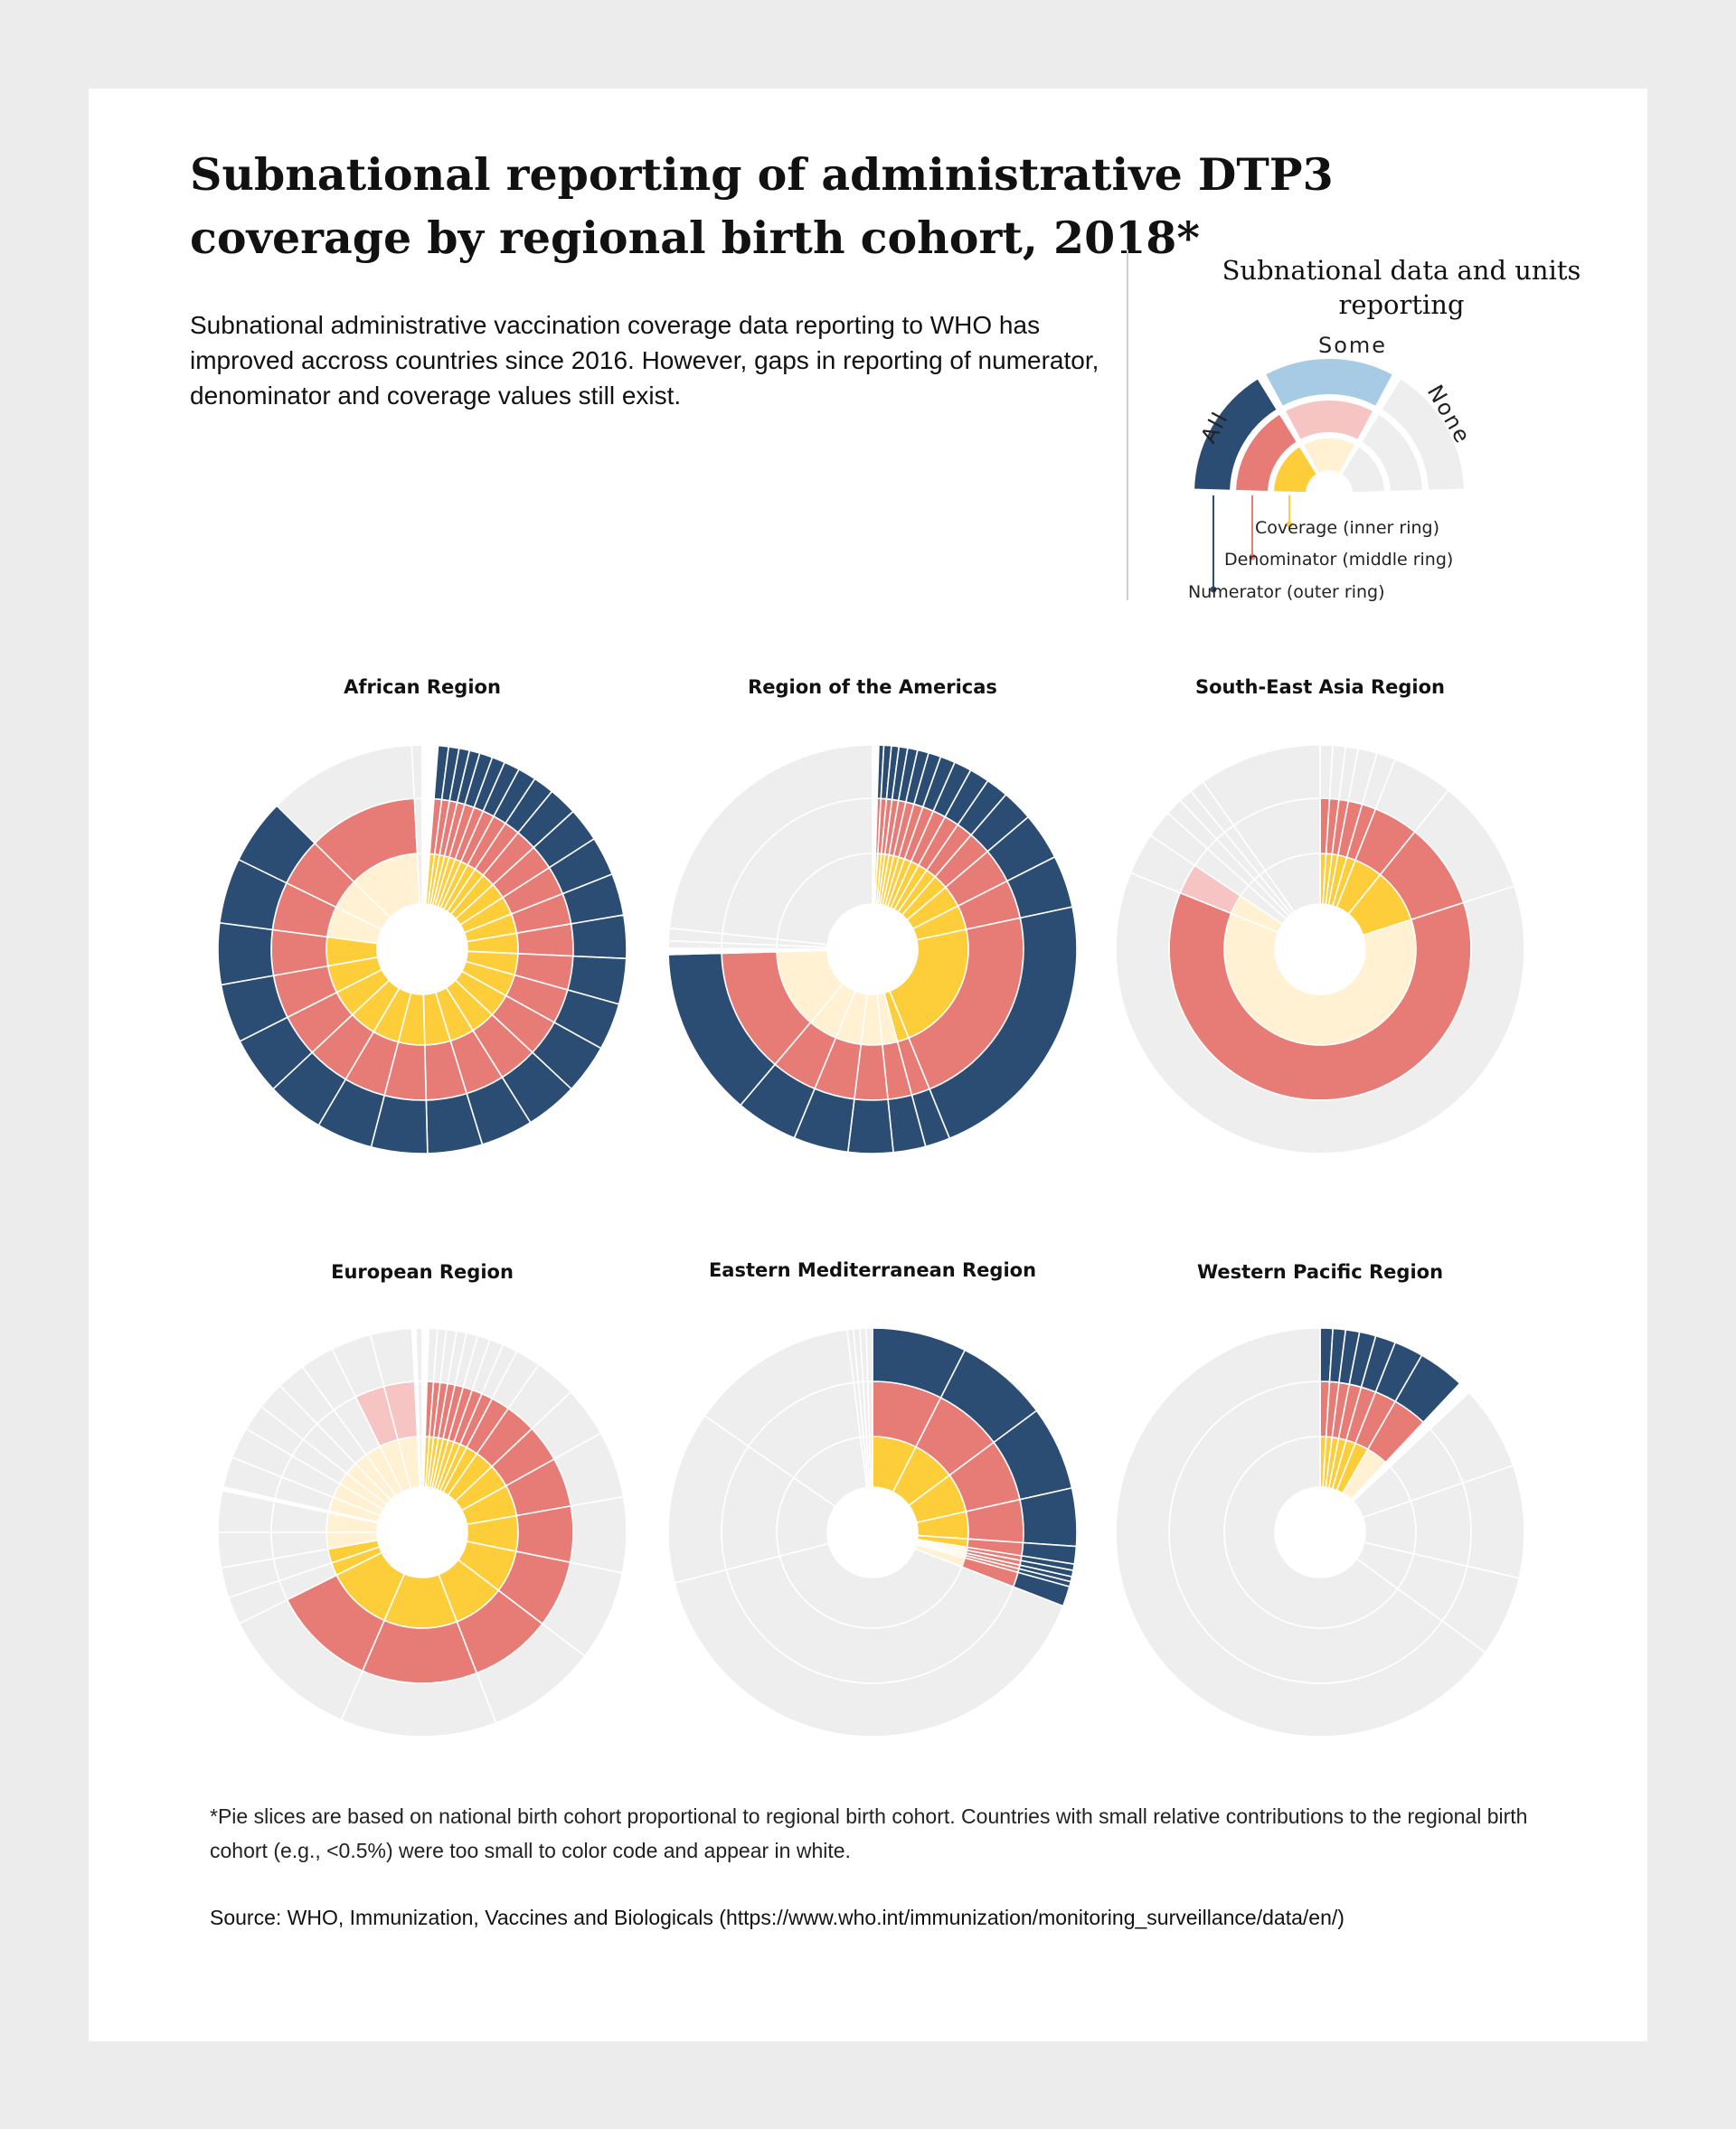 This screenshot has width=1736, height=2129. Describe the element at coordinates (422, 1532) in the screenshot. I see `chart-european-region` at that location.